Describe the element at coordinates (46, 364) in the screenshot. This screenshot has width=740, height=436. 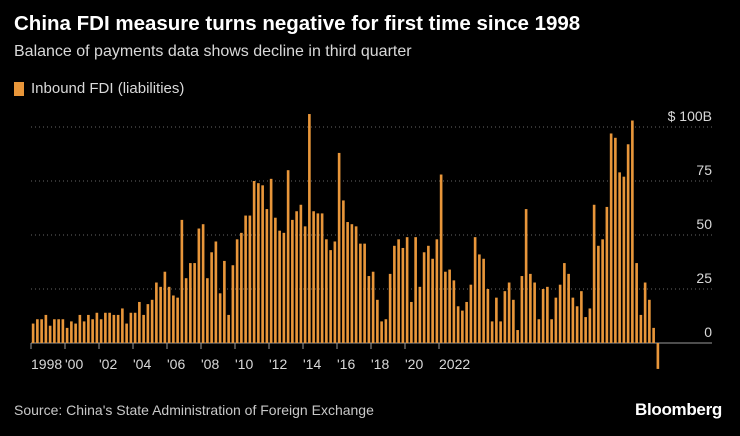
I see `x-tick-label: 1998` at that location.